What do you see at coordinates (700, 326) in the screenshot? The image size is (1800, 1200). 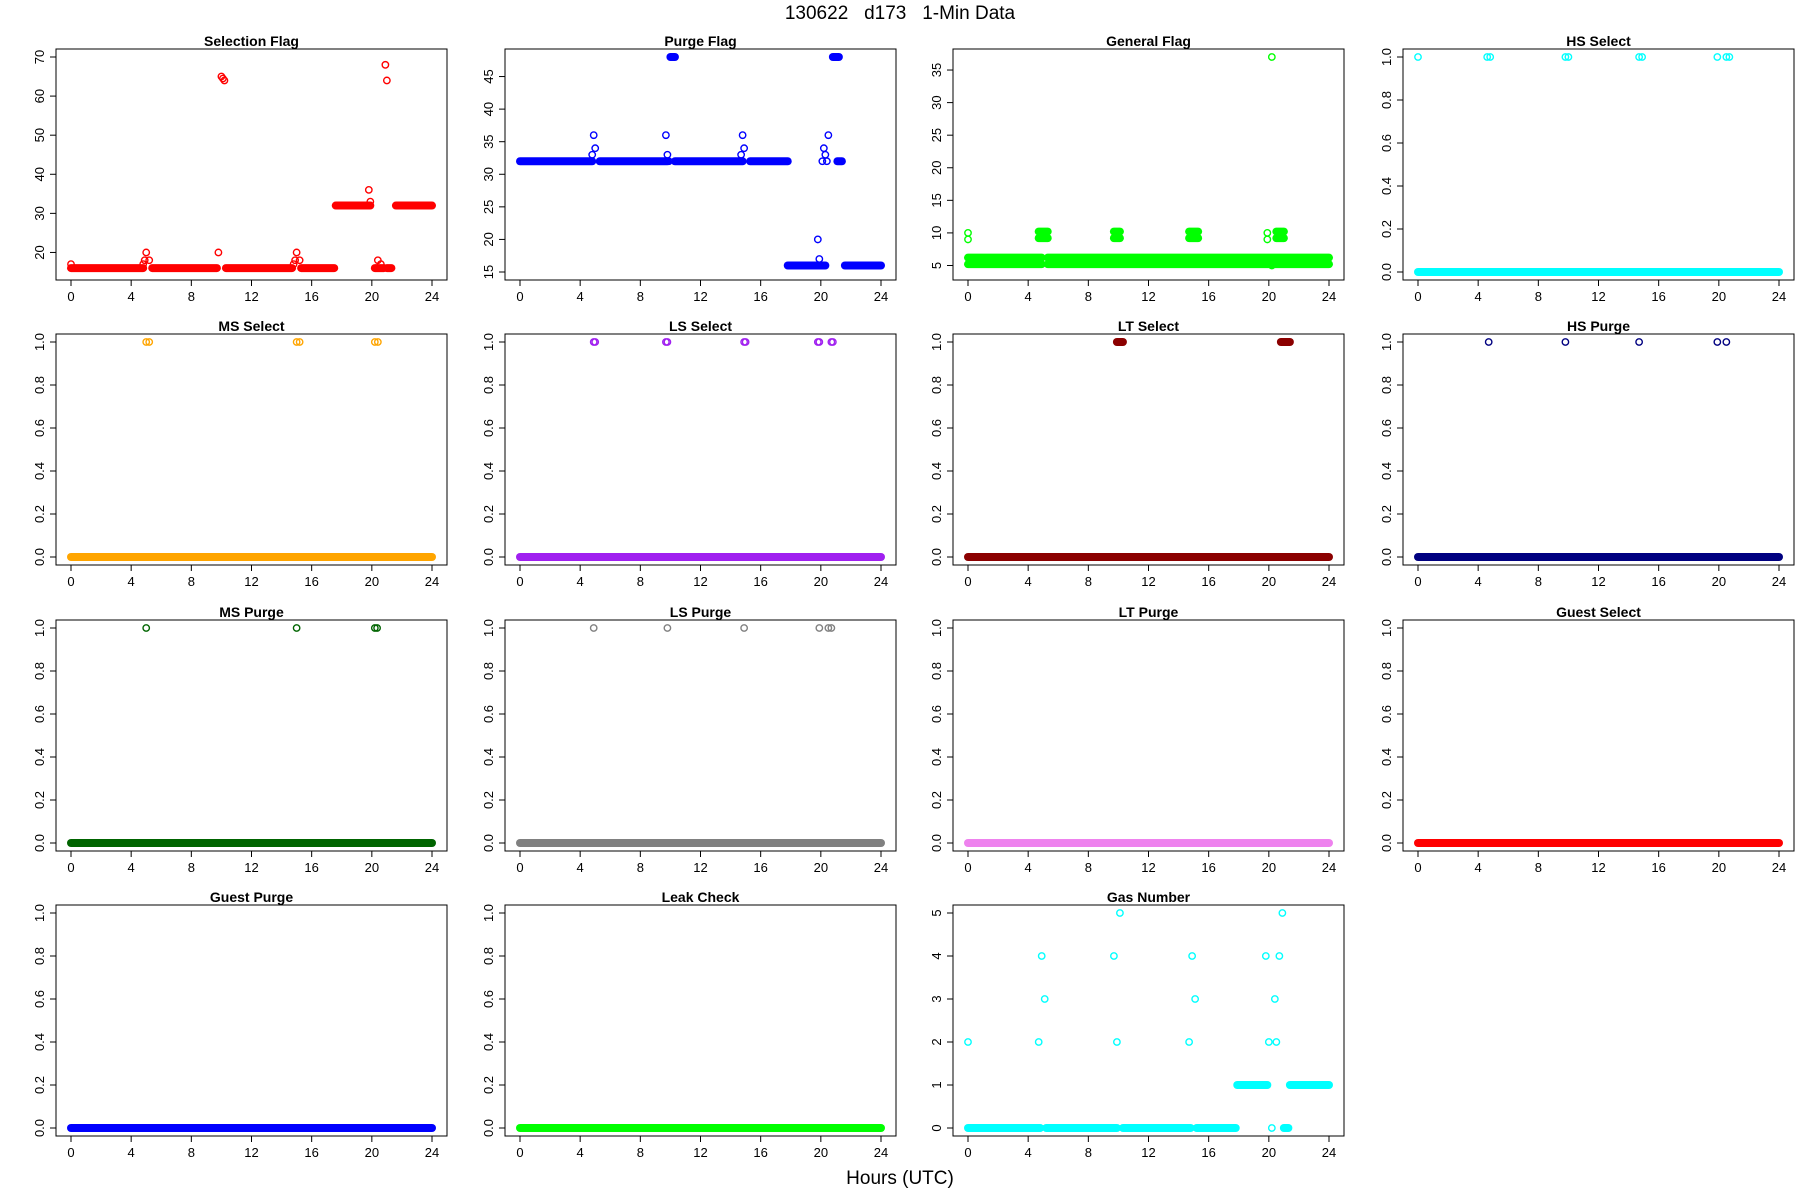 I see `panel-title: LS Select` at bounding box center [700, 326].